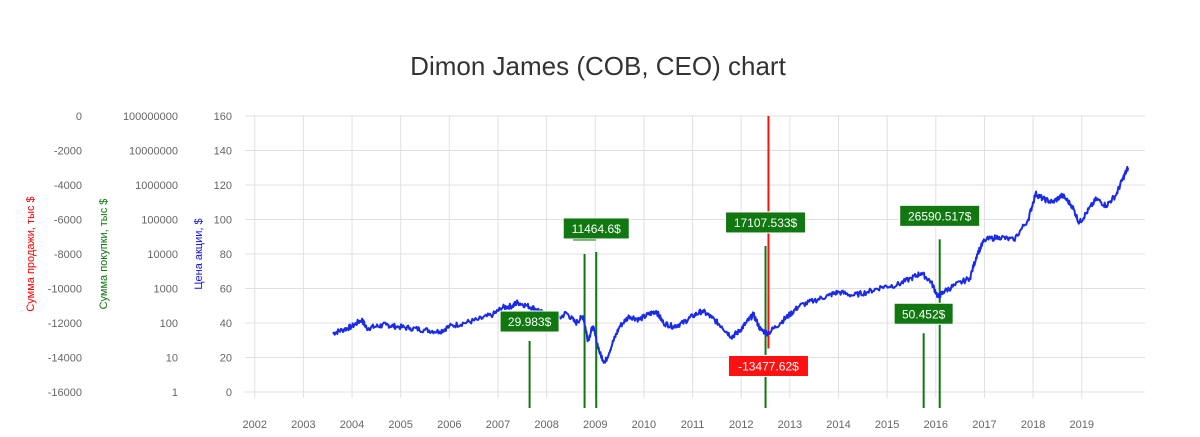 The image size is (1200, 437). Describe the element at coordinates (226, 290) in the screenshot. I see `price-tick-label: 60` at that location.